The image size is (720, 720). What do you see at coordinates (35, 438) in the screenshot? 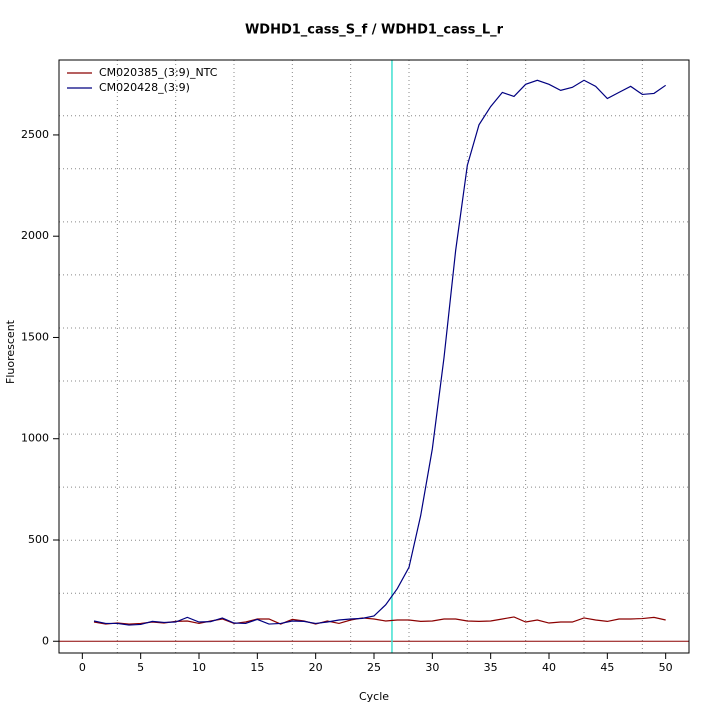
I see `y-tick-label: 1000` at bounding box center [35, 438].